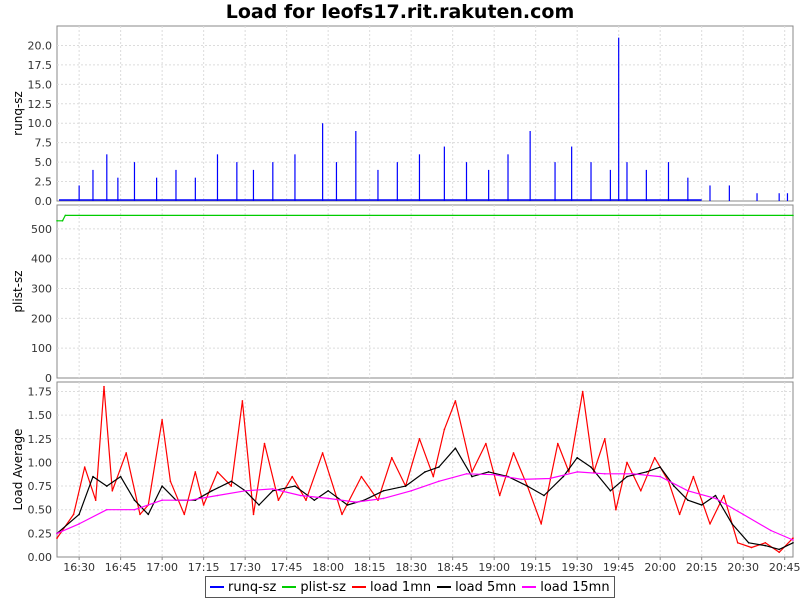 Image resolution: width=800 pixels, height=600 pixels. What do you see at coordinates (619, 567) in the screenshot?
I see `xtick-label: 19:45` at bounding box center [619, 567].